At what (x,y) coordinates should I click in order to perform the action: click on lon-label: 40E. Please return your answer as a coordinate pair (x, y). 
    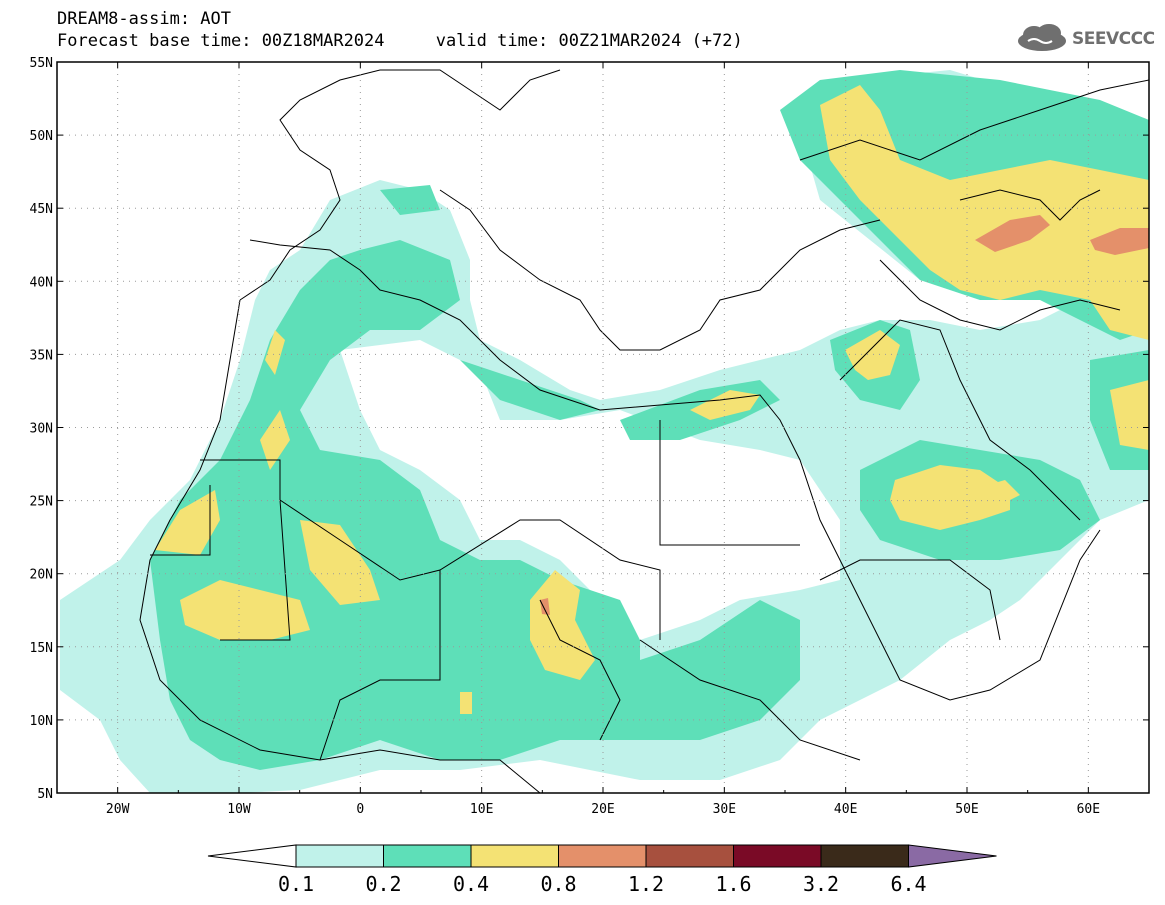
    Looking at the image, I should click on (845, 809).